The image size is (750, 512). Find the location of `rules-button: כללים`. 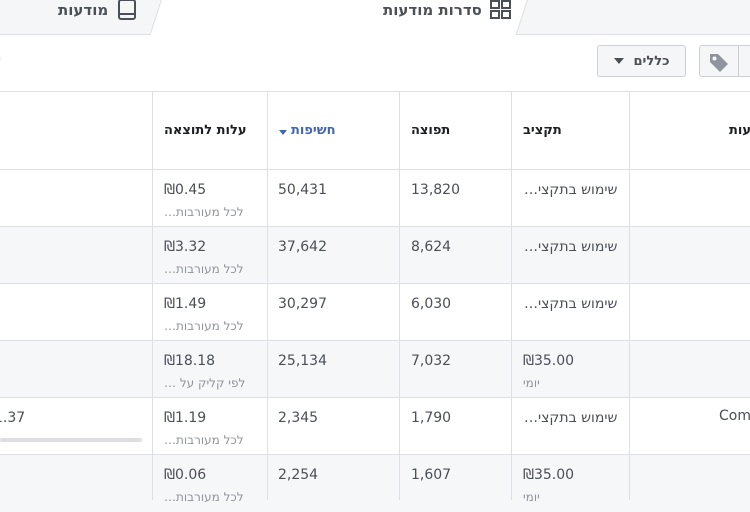

rules-button: כללים is located at coordinates (641, 61).